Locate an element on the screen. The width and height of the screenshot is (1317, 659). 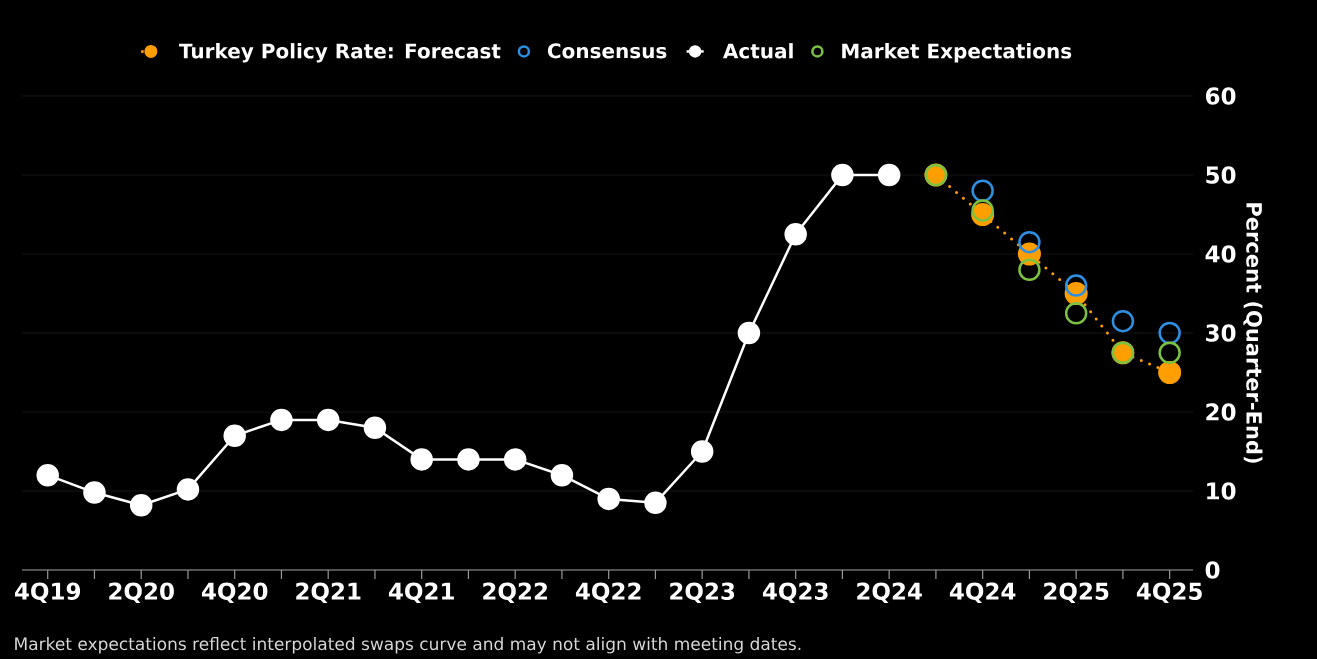
x-tick-label: 4Q20 is located at coordinates (234, 592).